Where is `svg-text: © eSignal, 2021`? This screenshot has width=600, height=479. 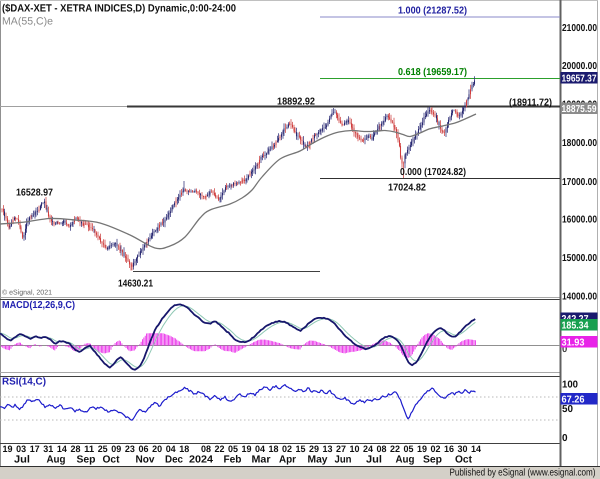
svg-text: © eSignal, 2021 is located at coordinates (27, 293).